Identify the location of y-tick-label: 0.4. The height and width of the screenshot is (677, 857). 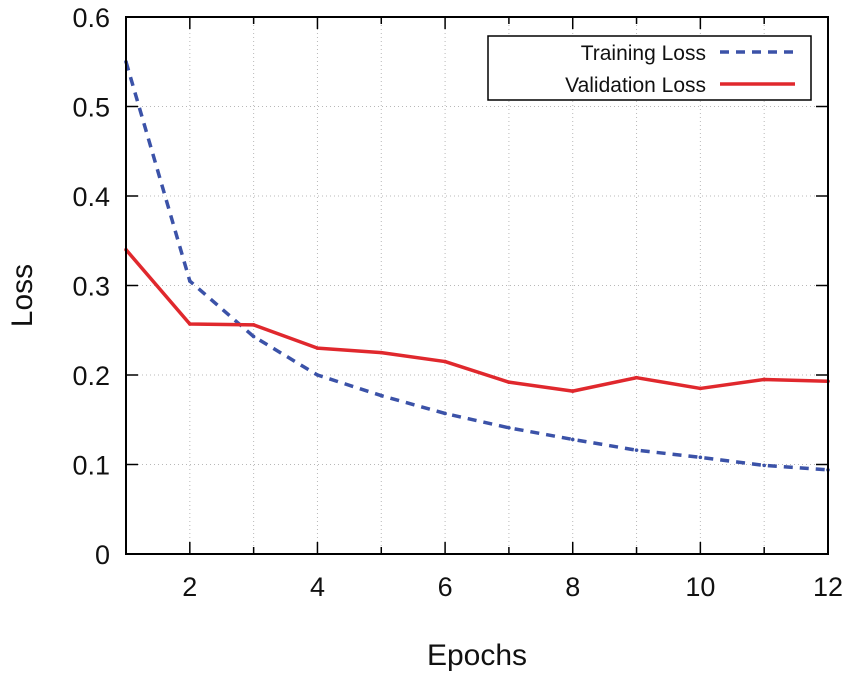
(91, 197).